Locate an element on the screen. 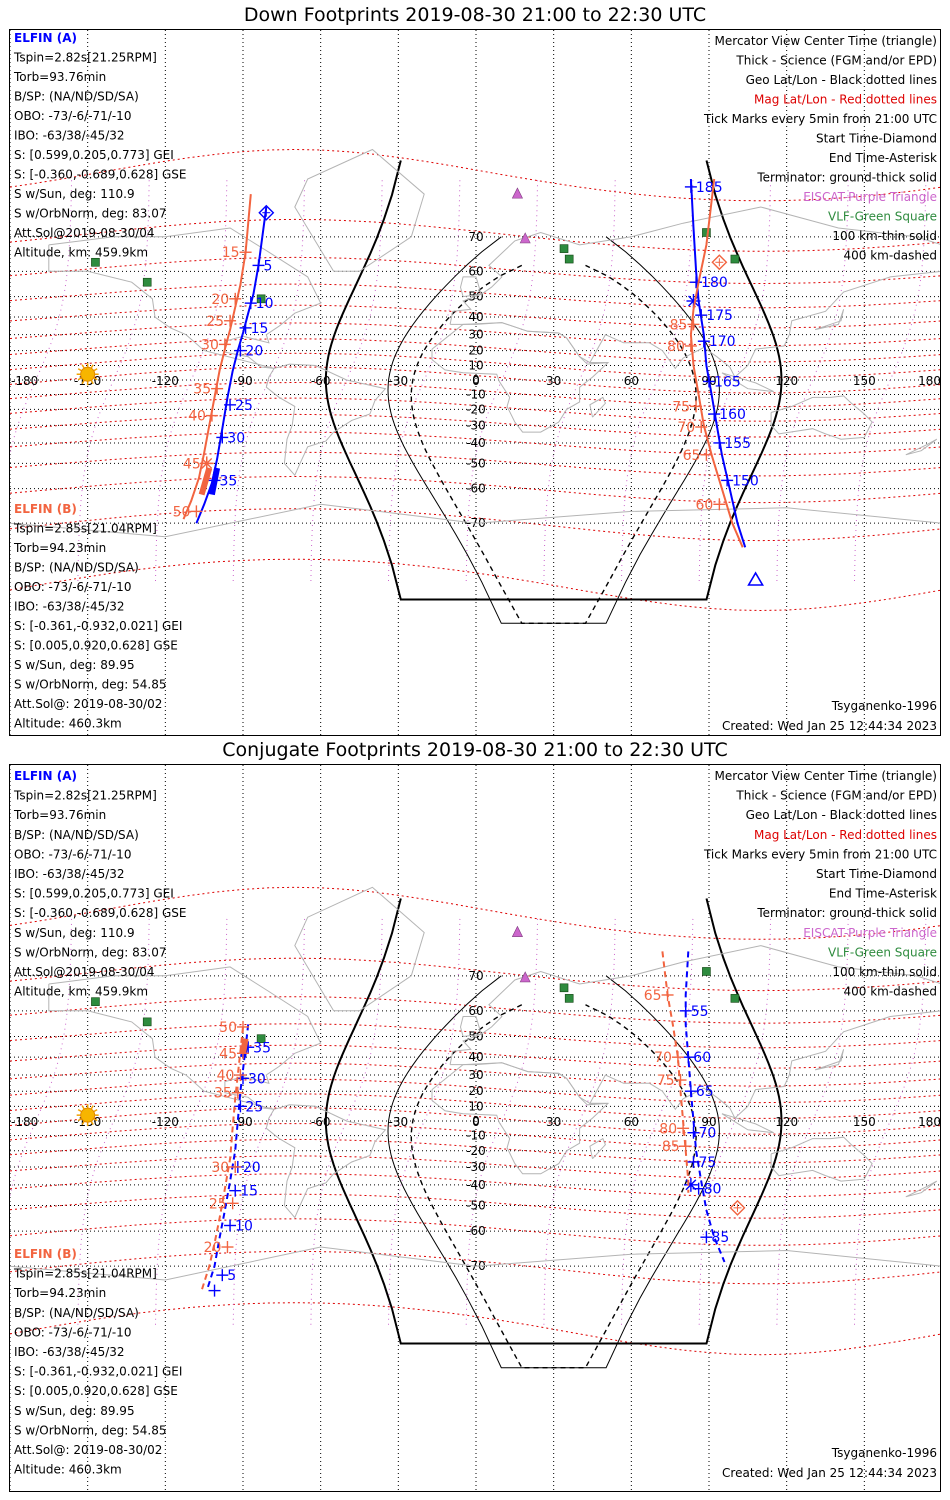  elfin-b-info-line: Att.Sol@: 2019-08-30/02 is located at coordinates (88, 1450).